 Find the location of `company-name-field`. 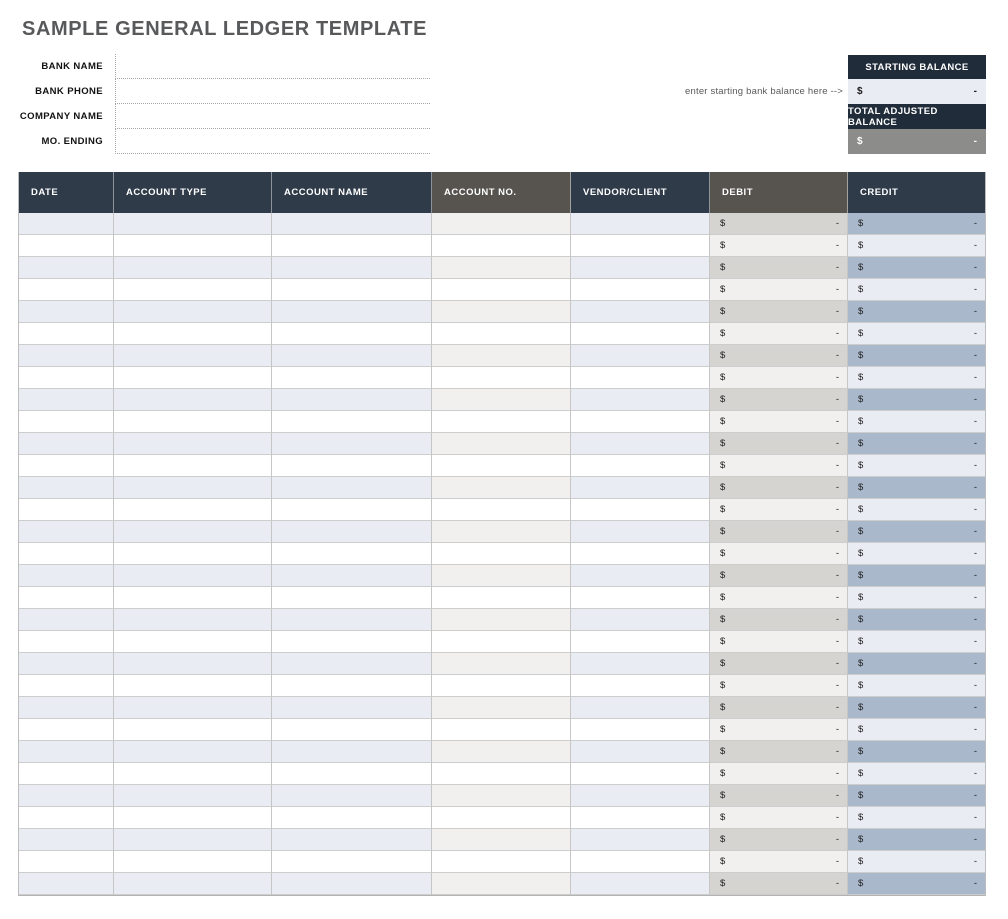

company-name-field is located at coordinates (272, 116).